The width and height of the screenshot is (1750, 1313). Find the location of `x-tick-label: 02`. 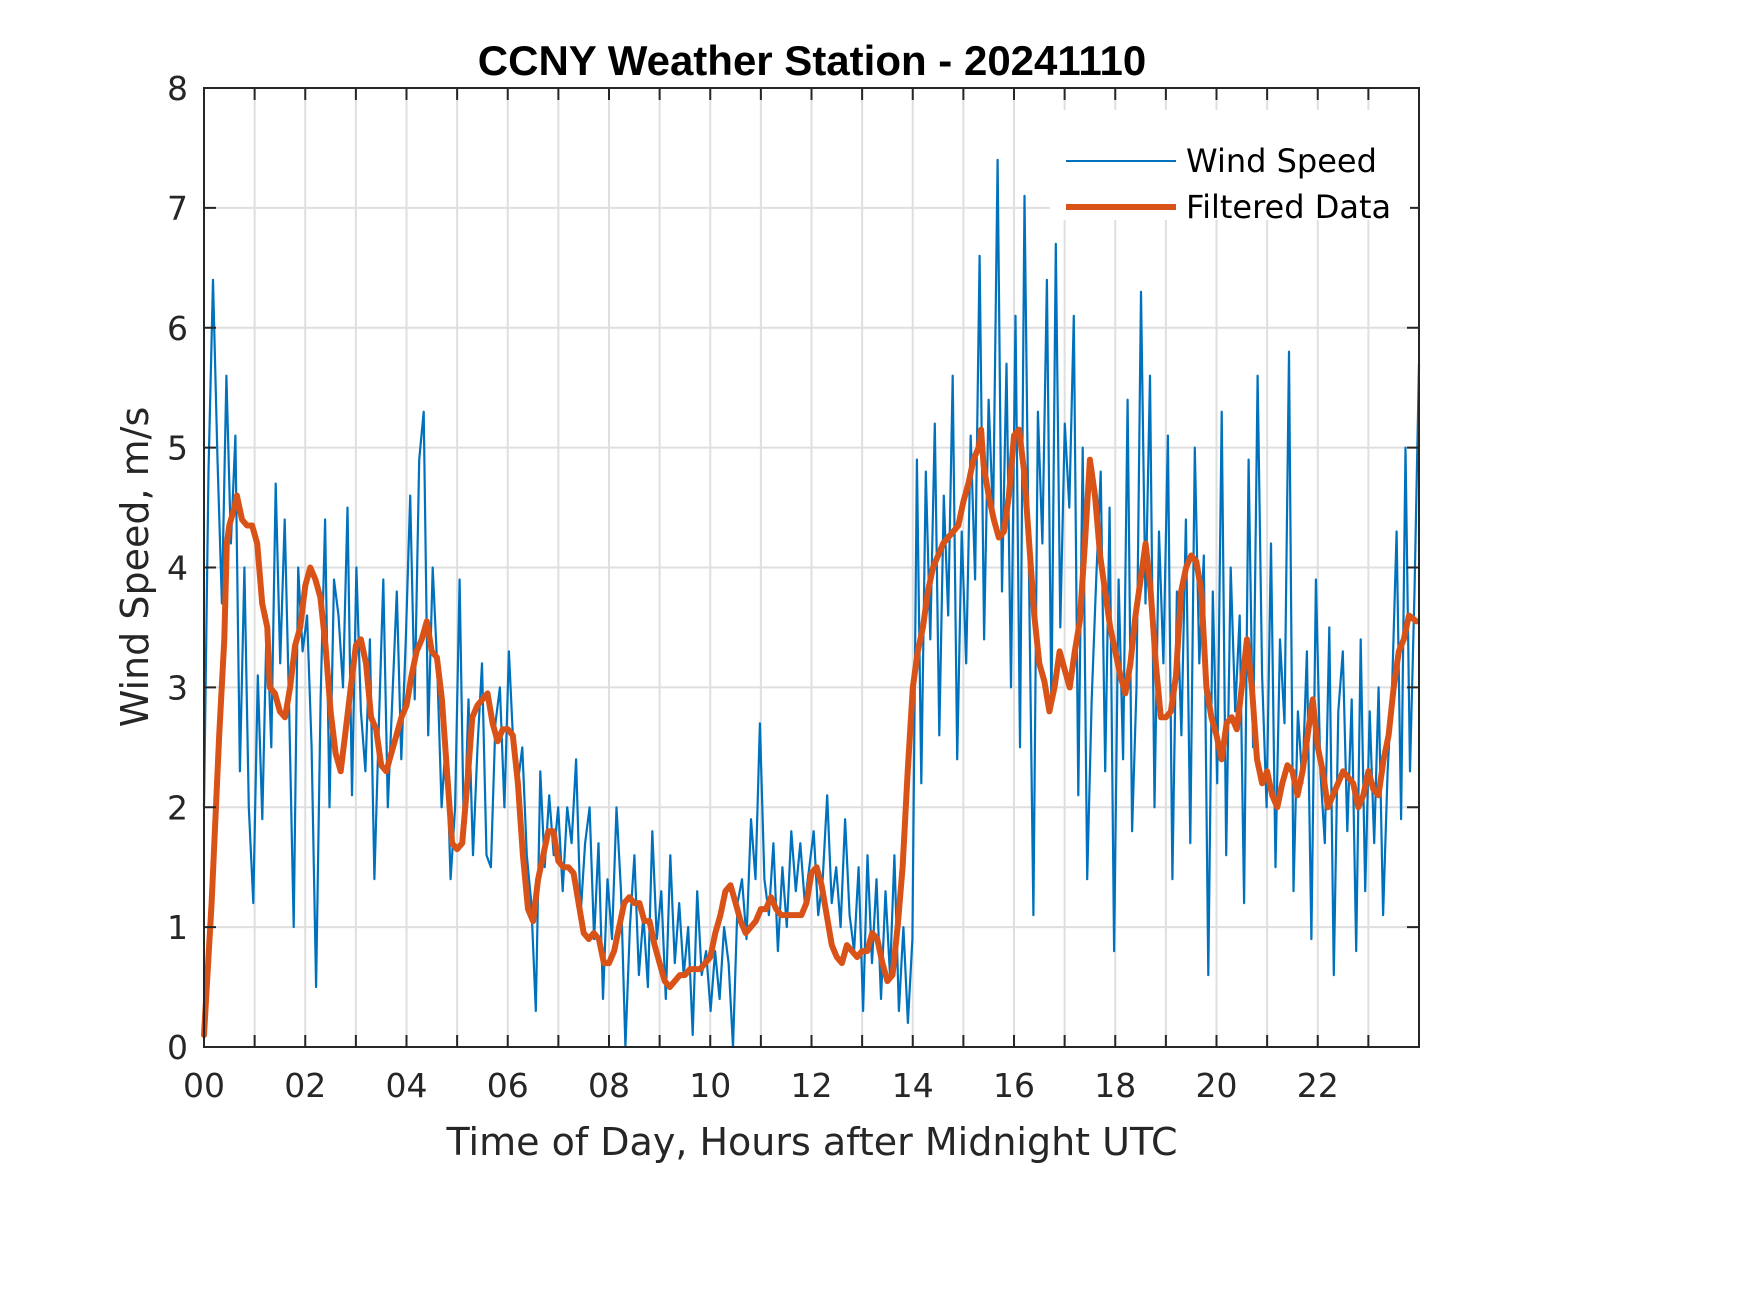

x-tick-label: 02 is located at coordinates (305, 1085).